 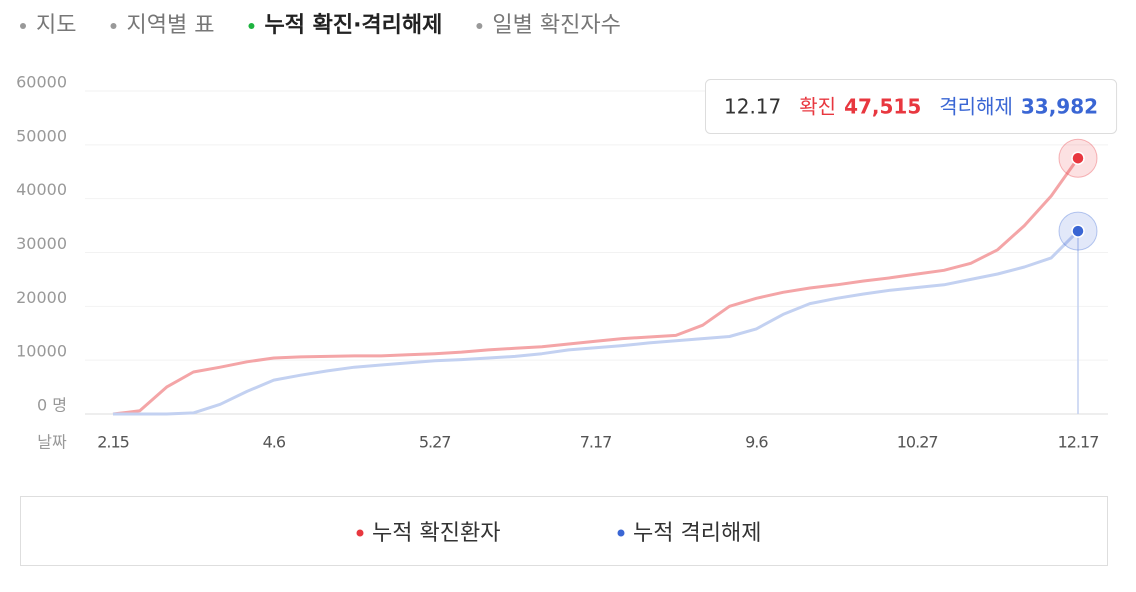 What do you see at coordinates (56, 25) in the screenshot?
I see `tab-label: 지도` at bounding box center [56, 25].